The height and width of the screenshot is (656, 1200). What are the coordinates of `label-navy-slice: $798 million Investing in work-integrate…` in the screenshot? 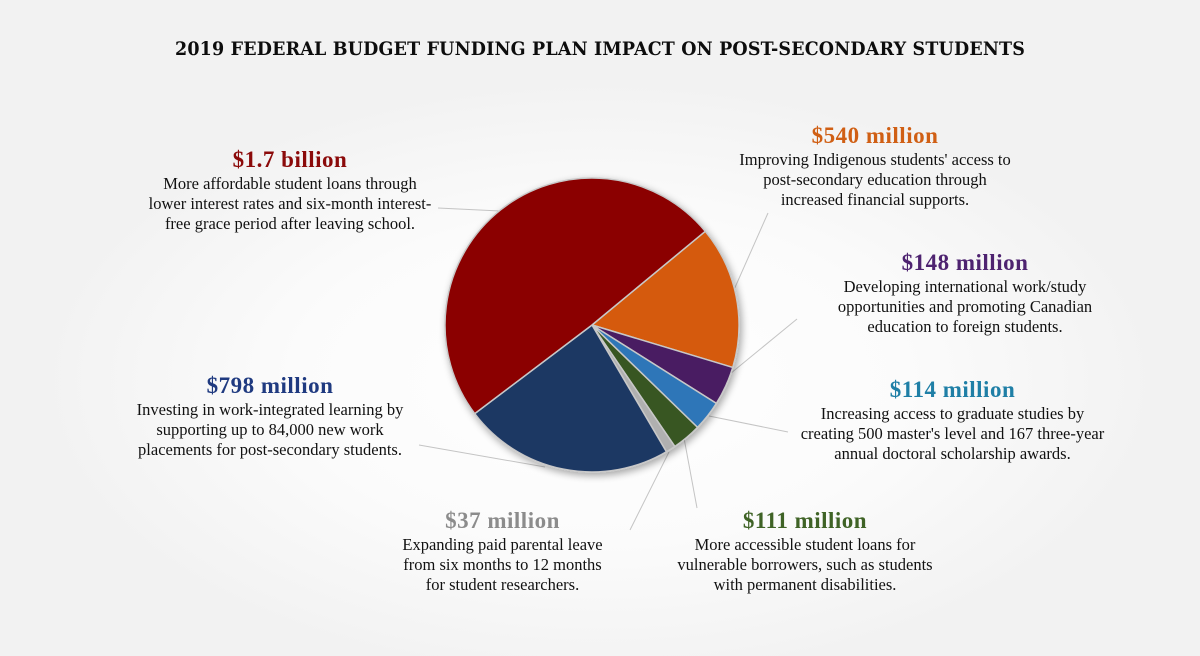 It's located at (270, 416).